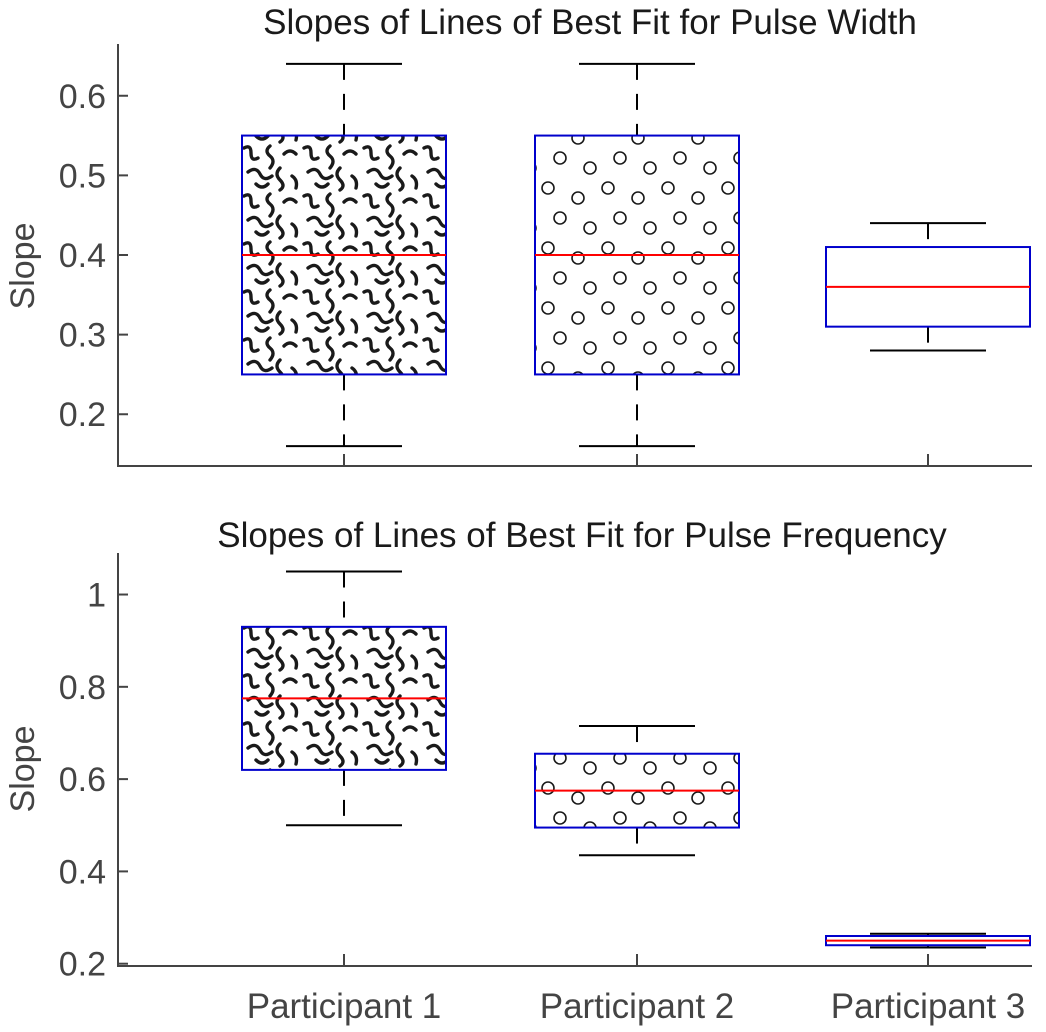 This screenshot has width=1046, height=1032. I want to click on y-ticks-pulse-width: 0.2 0.3 0.4 0.5 0.6, so click(93, 256).